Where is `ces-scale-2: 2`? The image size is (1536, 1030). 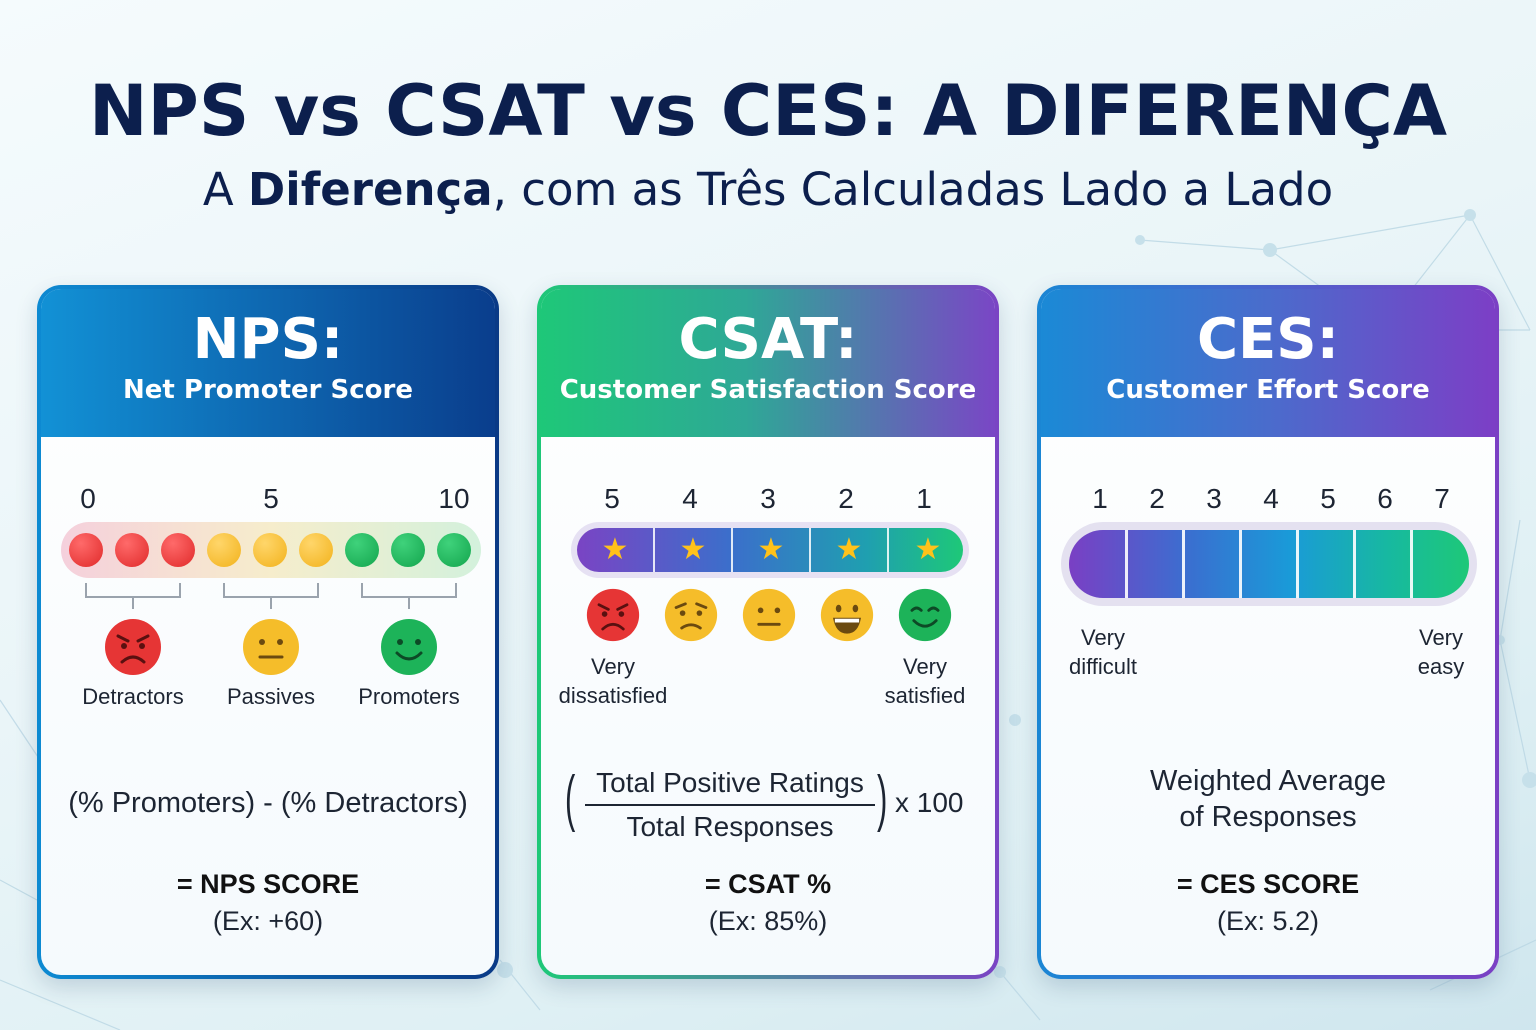 ces-scale-2: 2 is located at coordinates (1157, 498).